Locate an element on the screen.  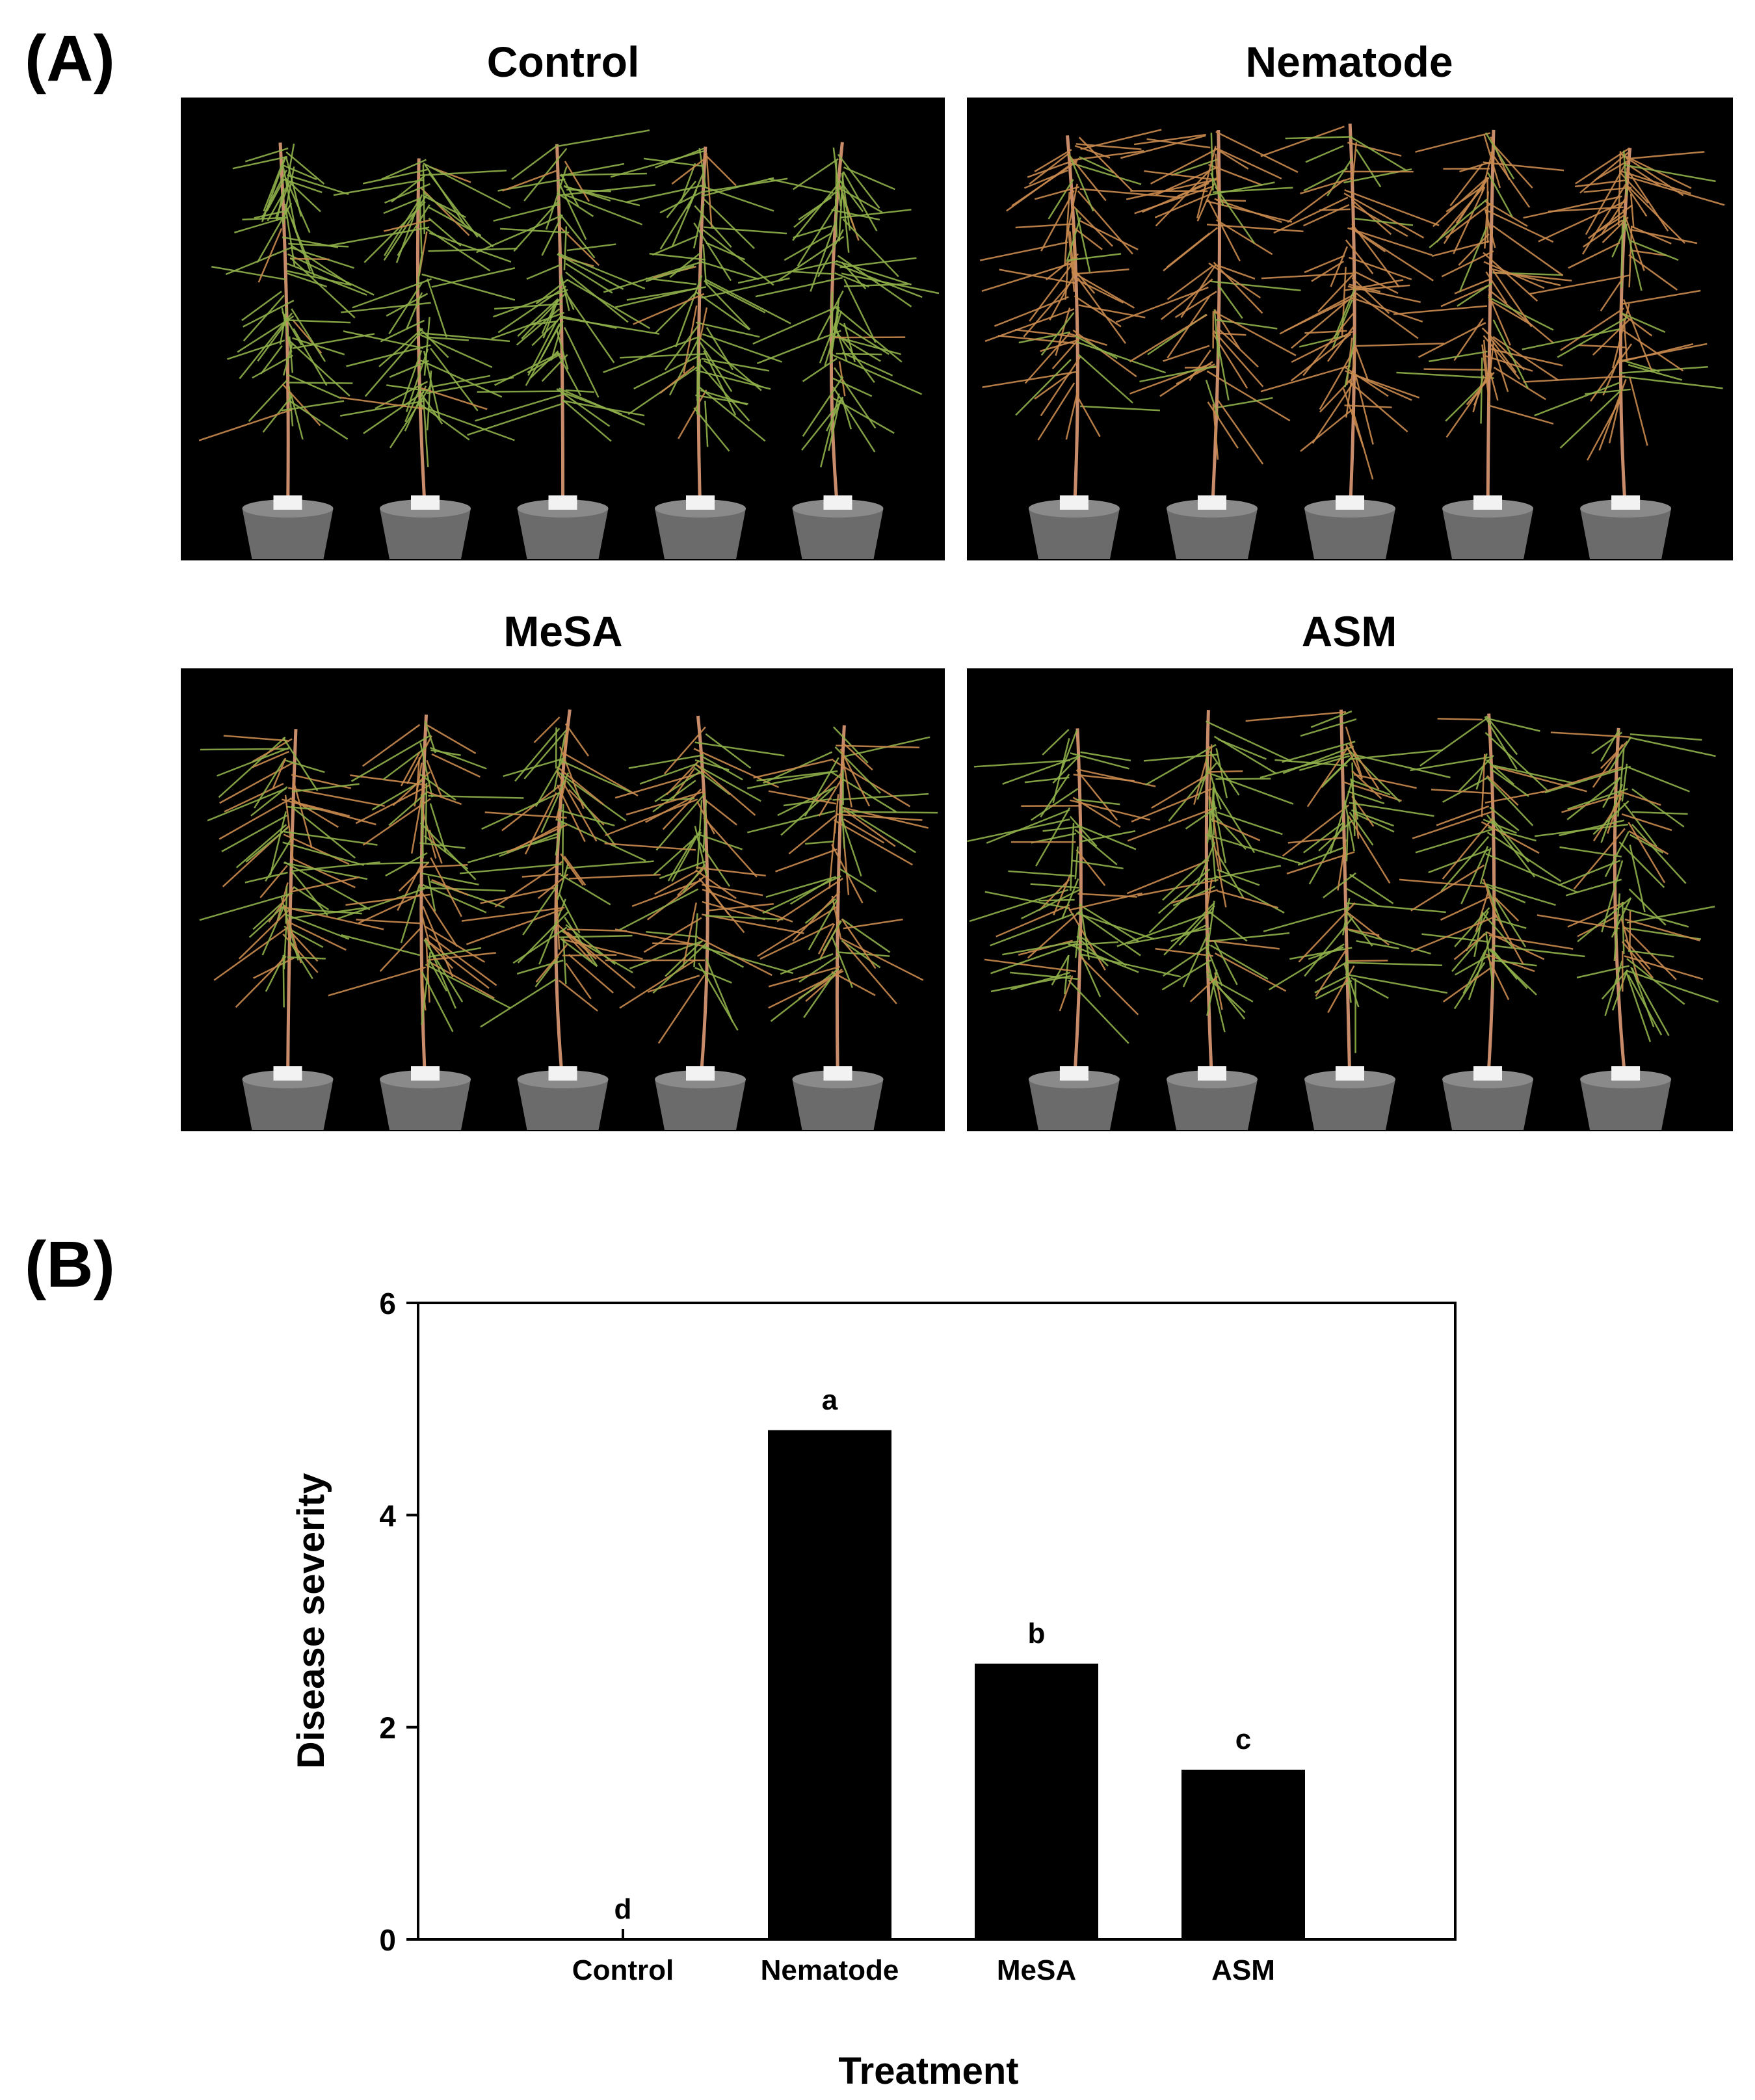
significance-letter: b is located at coordinates (1037, 1633).